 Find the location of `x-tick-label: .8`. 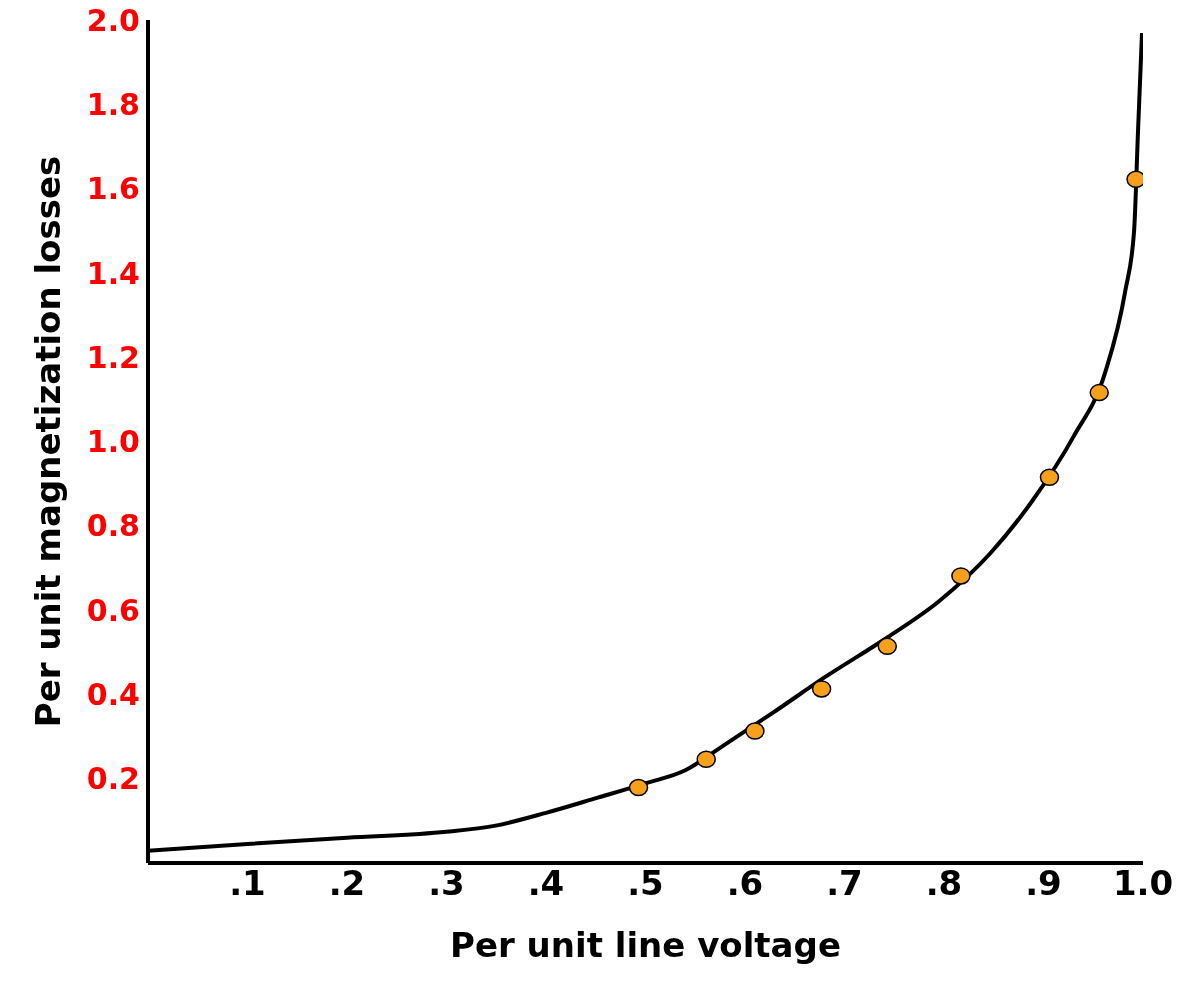

x-tick-label: .8 is located at coordinates (944, 883).